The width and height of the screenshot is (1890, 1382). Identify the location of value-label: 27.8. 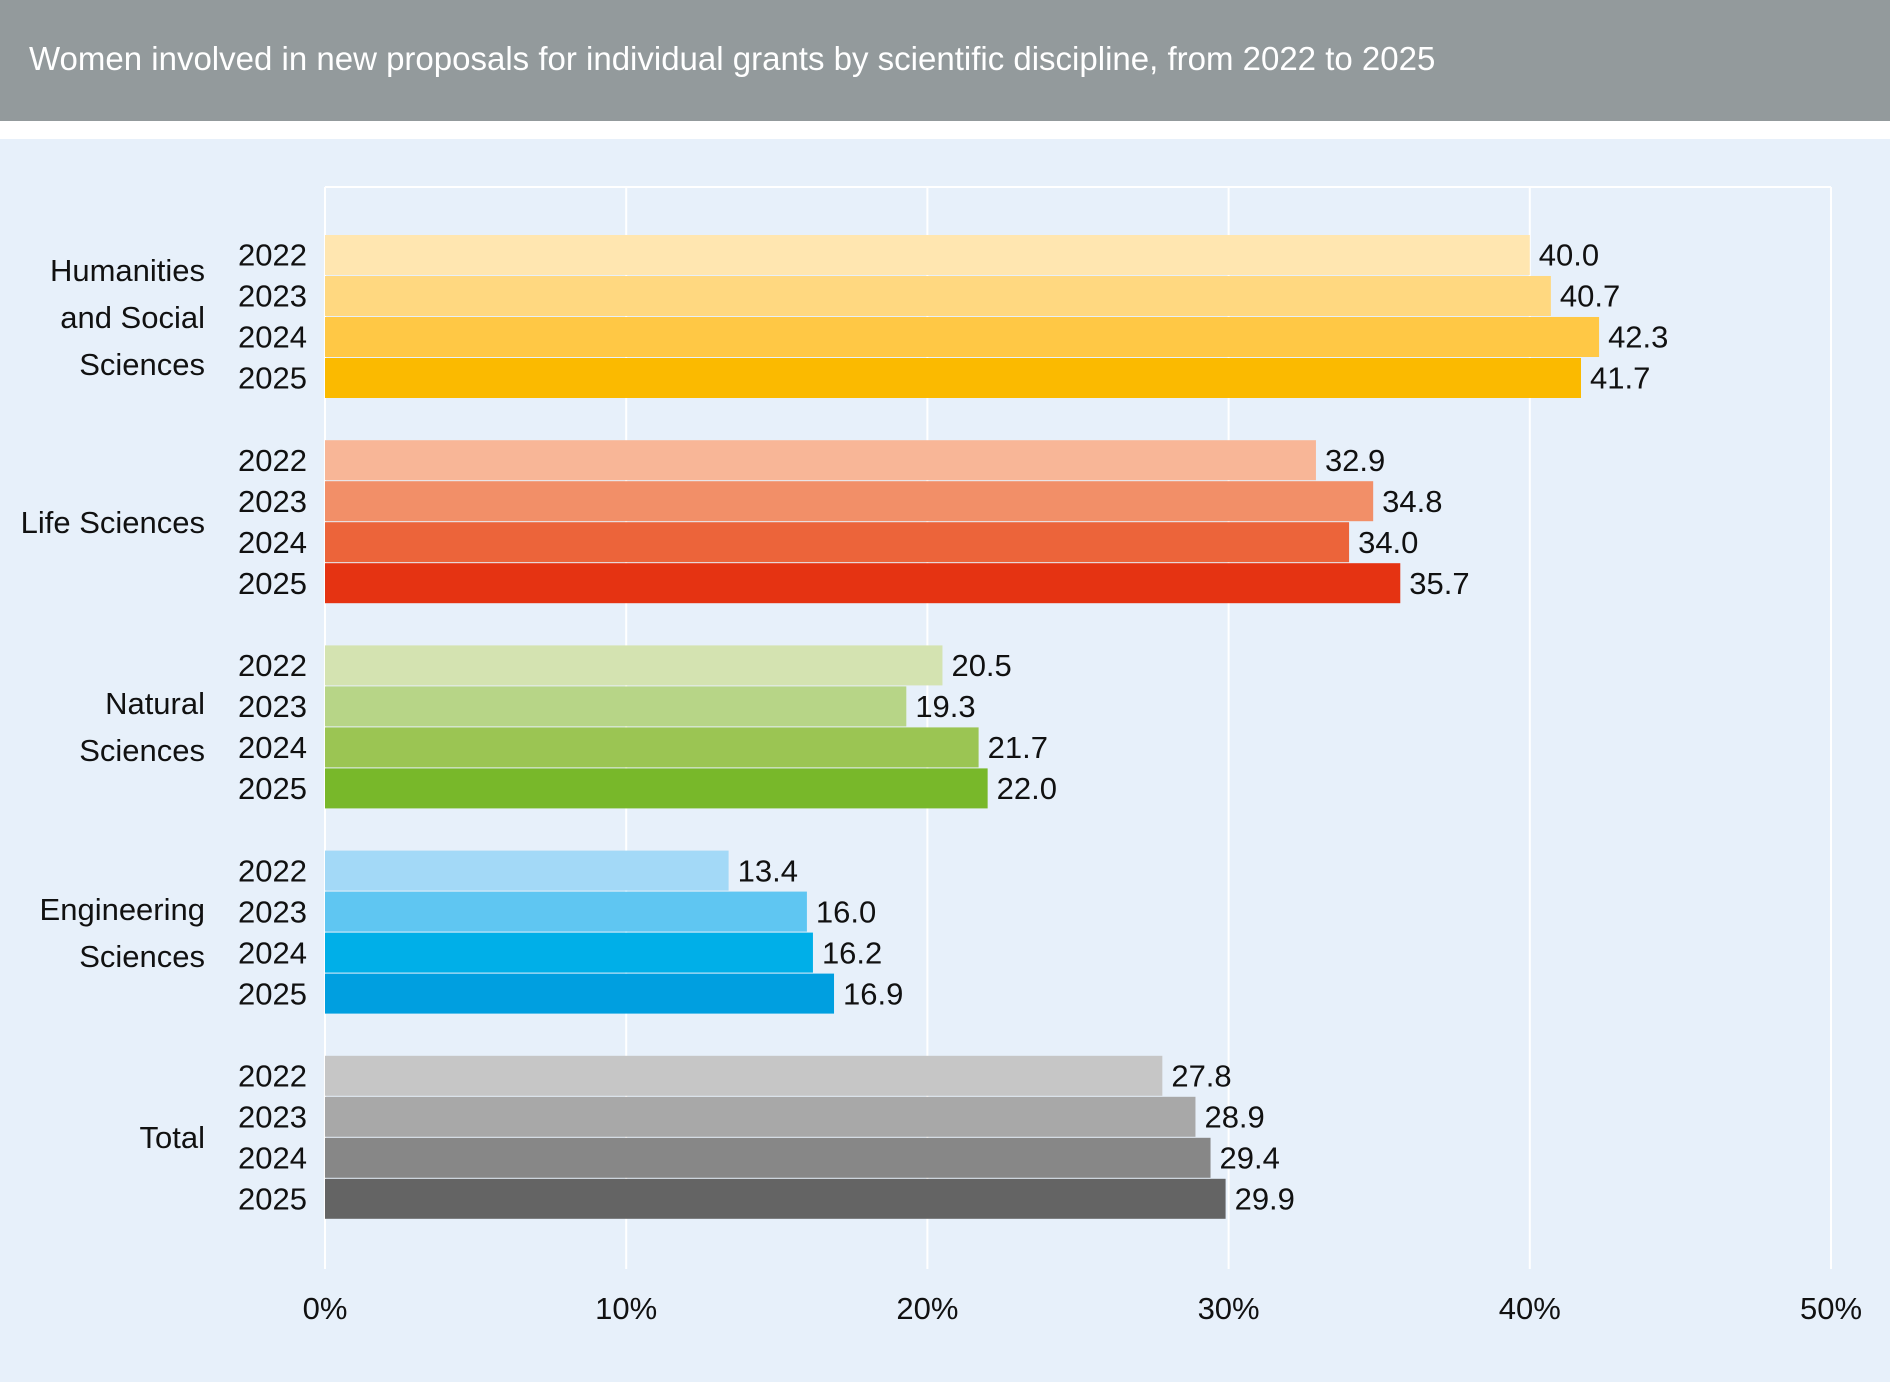
(1201, 1075).